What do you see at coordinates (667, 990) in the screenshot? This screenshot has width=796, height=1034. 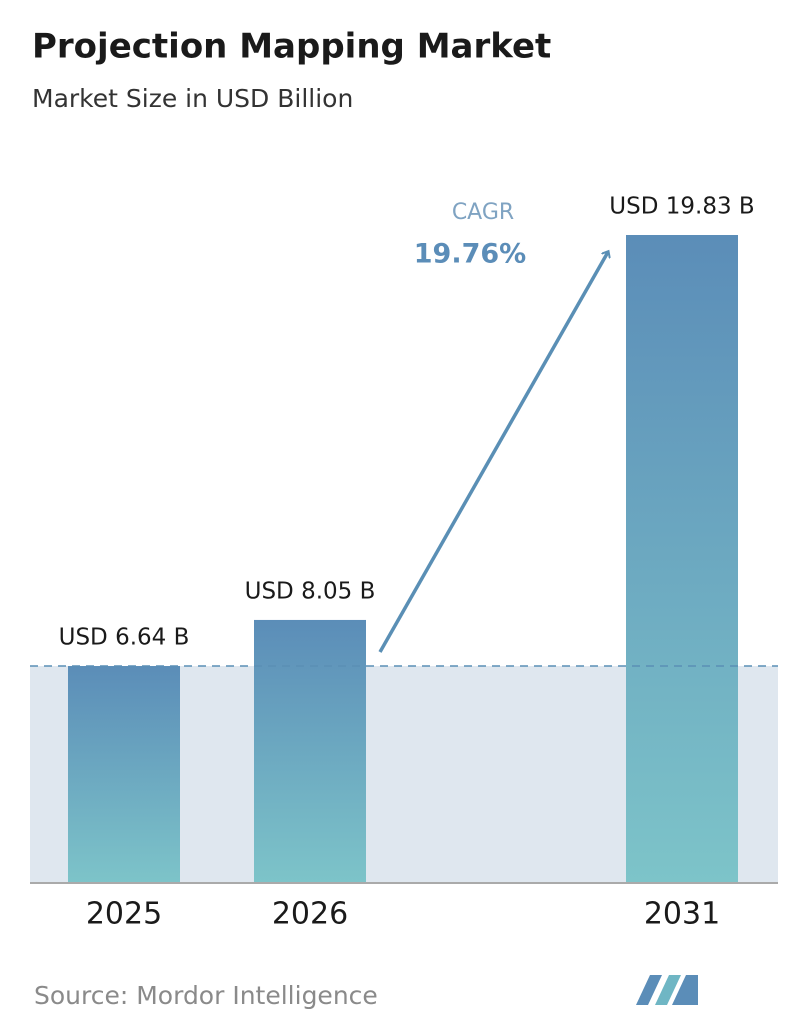 I see `logo` at bounding box center [667, 990].